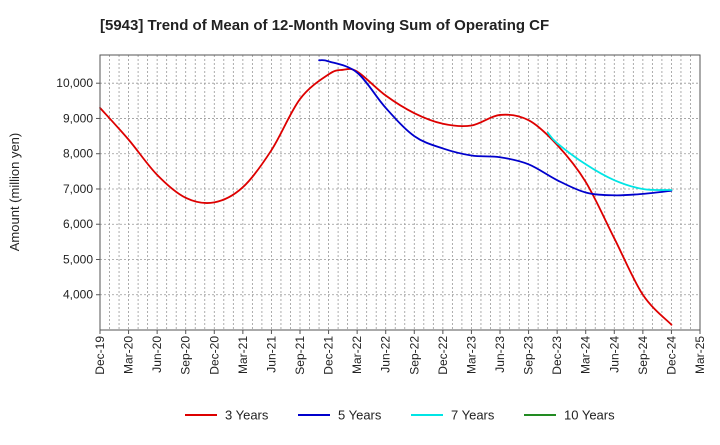 The image size is (720, 445). What do you see at coordinates (643, 355) in the screenshot?
I see `x-tick-label: Sep-24` at bounding box center [643, 355].